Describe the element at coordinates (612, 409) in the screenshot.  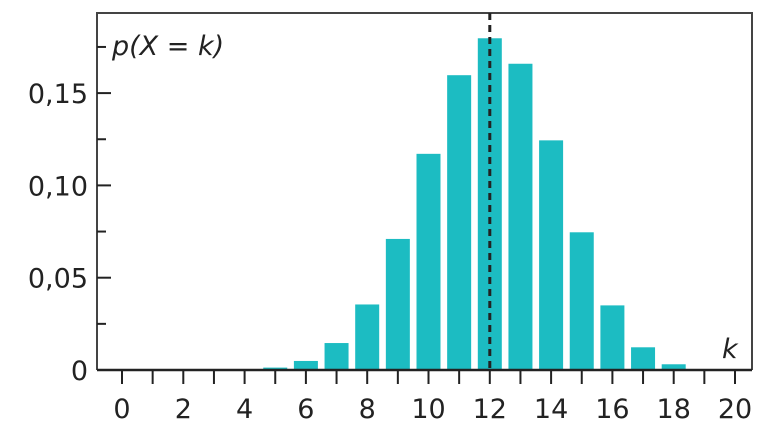
I see `x-tick-label: 16` at that location.